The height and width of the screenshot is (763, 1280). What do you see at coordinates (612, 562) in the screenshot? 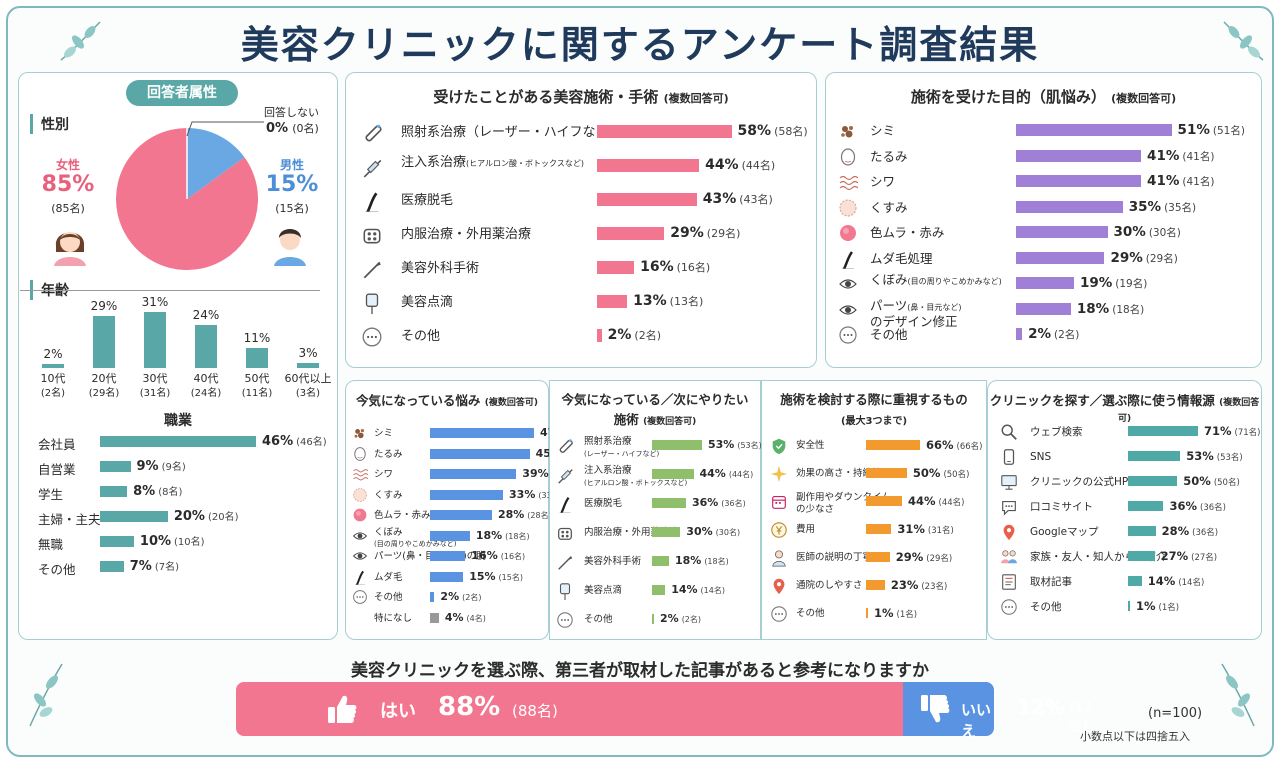
I see `bar-label: 美容外科手術` at bounding box center [612, 562].